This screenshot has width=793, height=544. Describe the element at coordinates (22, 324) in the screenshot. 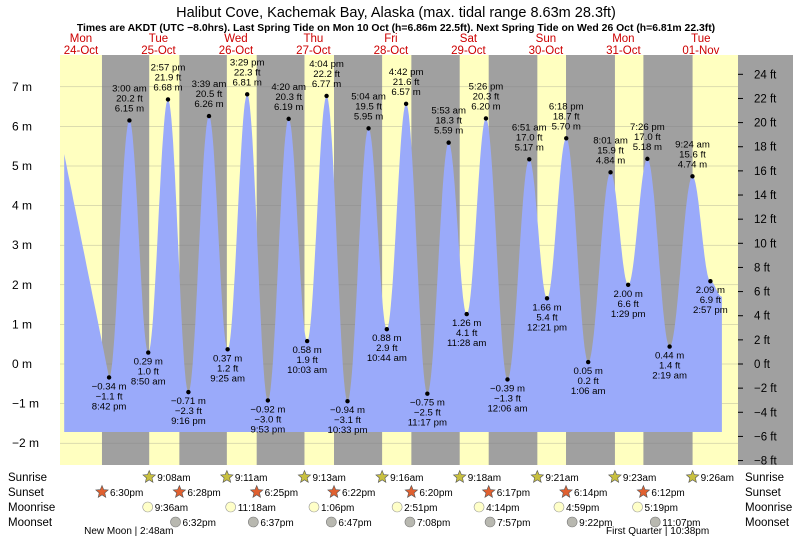

I see `left-axis-tick-label: 1 m` at that location.